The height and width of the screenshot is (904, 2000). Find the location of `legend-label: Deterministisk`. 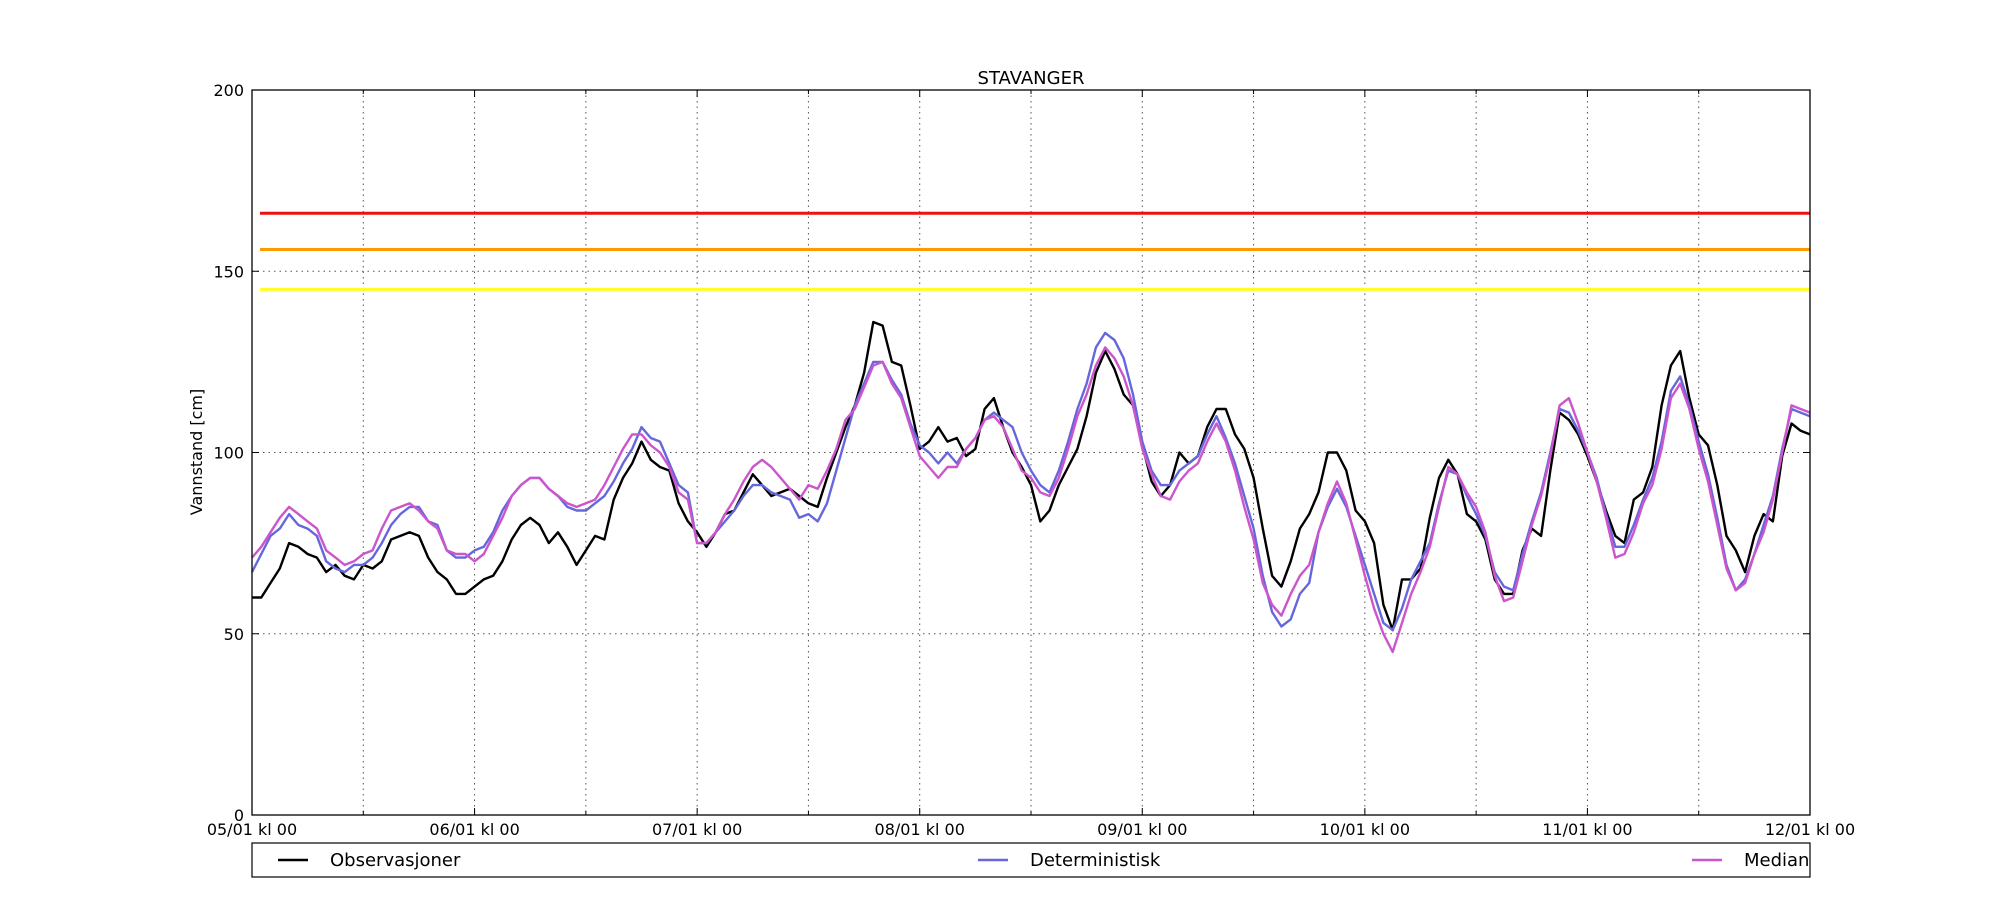

legend-label: Deterministisk is located at coordinates (1095, 860).